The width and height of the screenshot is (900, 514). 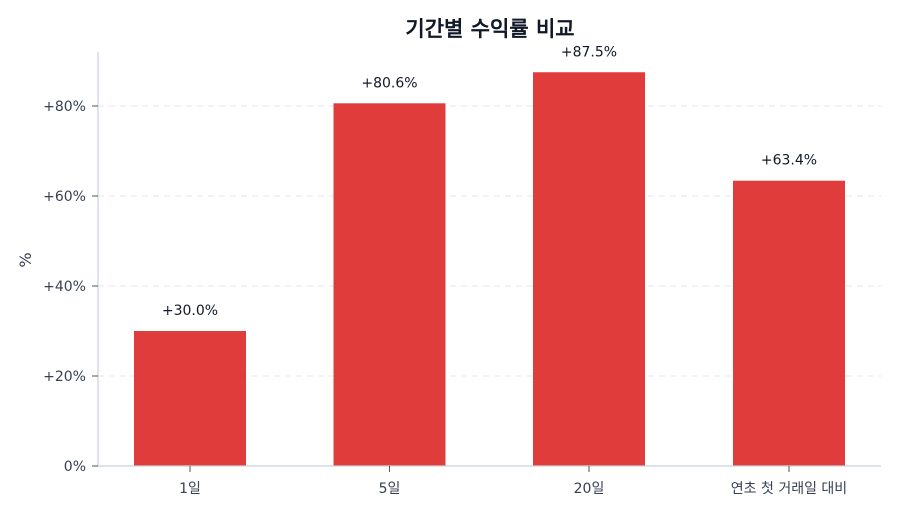 I want to click on y-tick-label: +20%, so click(x=64, y=377).